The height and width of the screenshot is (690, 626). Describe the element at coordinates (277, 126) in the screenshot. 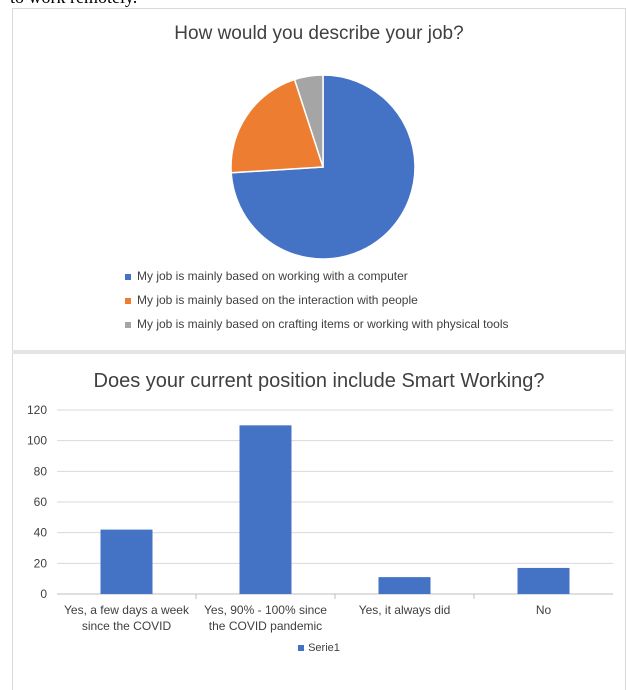

I see `pie-slice-people` at that location.